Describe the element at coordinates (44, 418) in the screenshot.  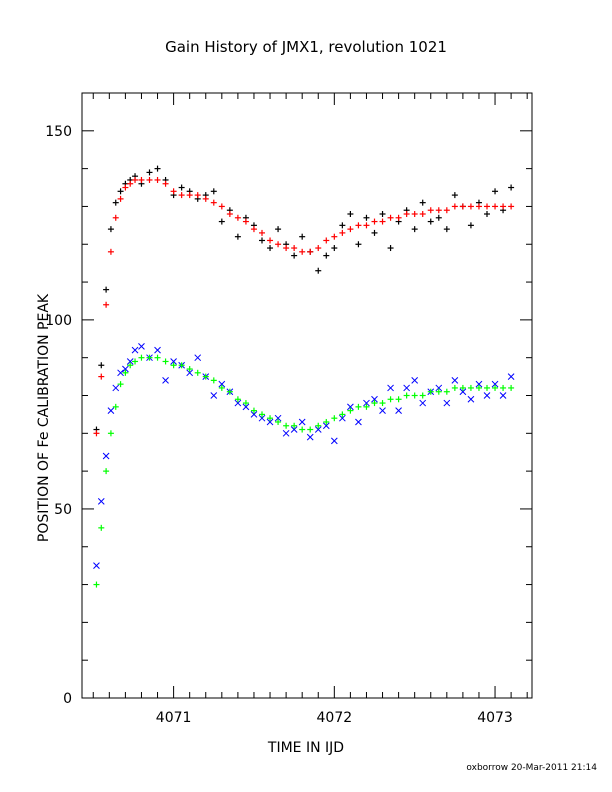
I see `y-axis-label: POSITION OF Fe CALIBRATION PEAK` at that location.